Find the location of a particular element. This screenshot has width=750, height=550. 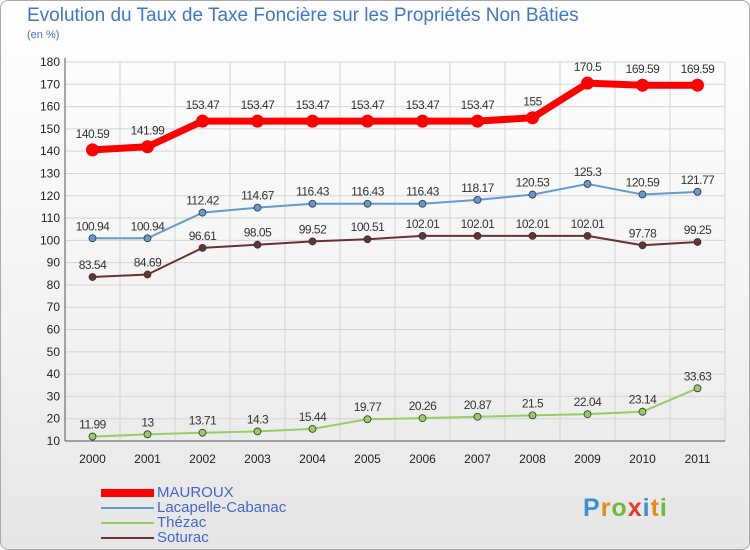

chart-subtitle: (en %) is located at coordinates (43, 35).